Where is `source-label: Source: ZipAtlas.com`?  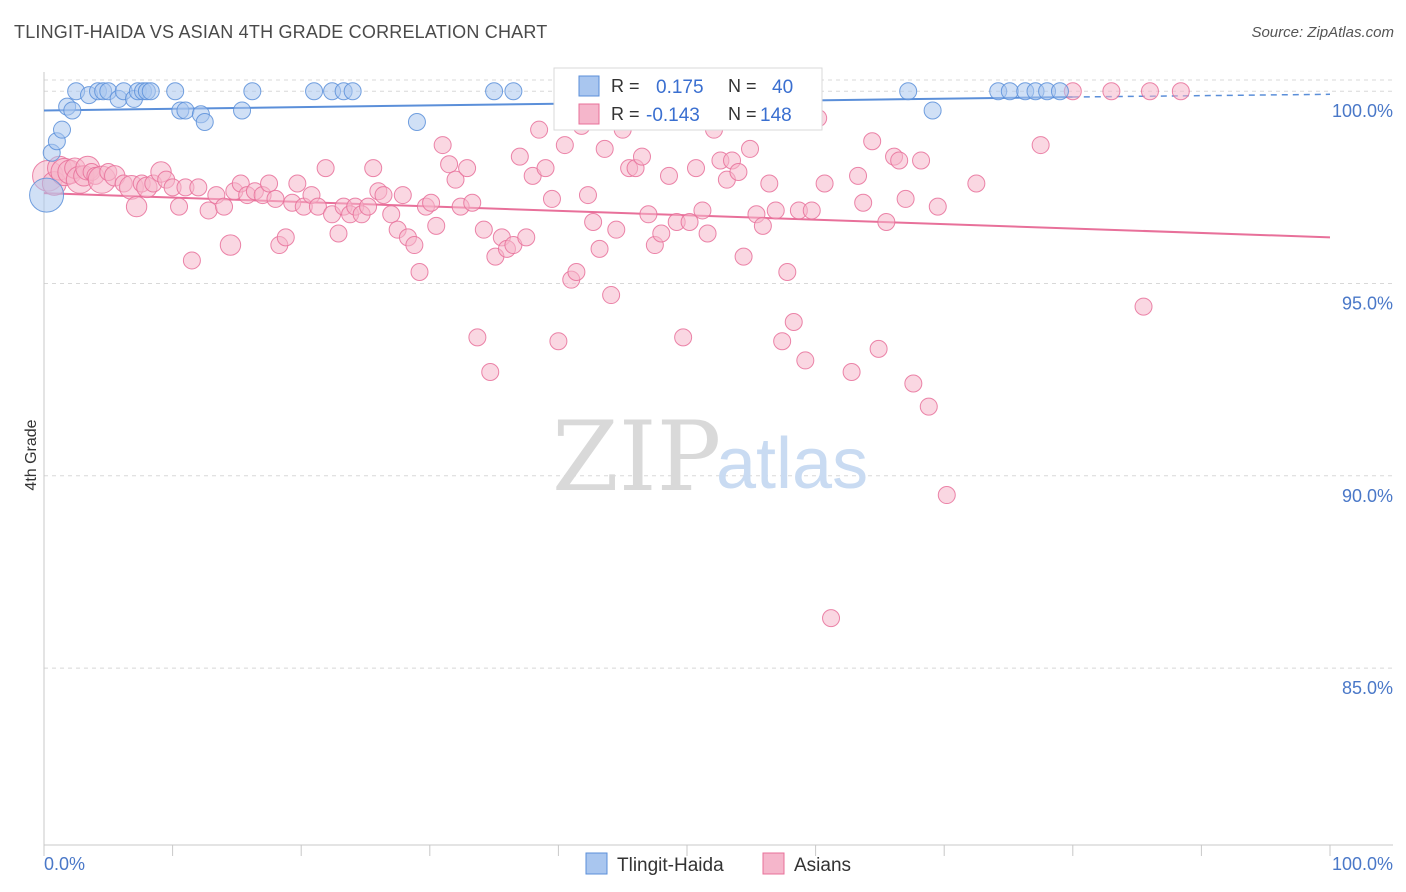
source-label: Source: ZipAtlas.com is located at coordinates (1322, 32).